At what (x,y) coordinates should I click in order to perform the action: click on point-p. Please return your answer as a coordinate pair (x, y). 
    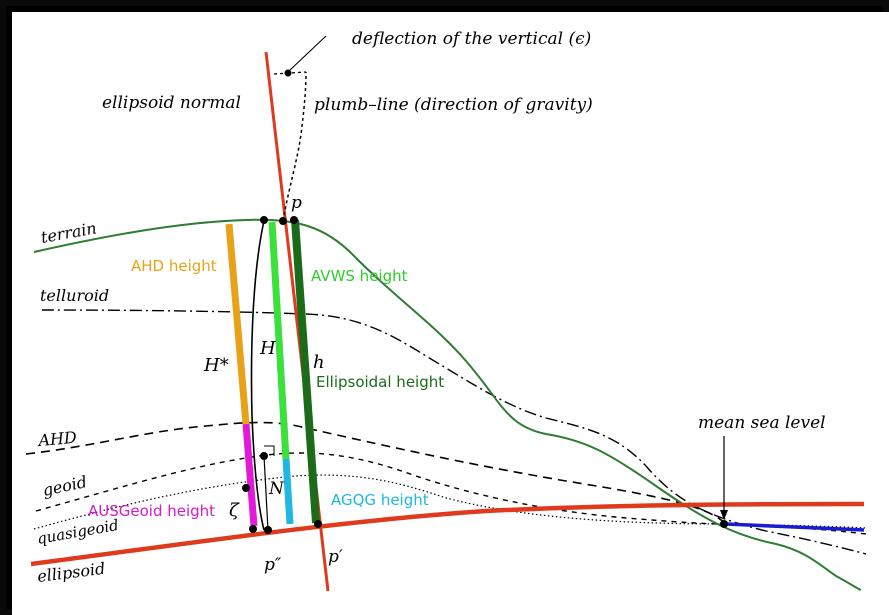
    Looking at the image, I should click on (283, 221).